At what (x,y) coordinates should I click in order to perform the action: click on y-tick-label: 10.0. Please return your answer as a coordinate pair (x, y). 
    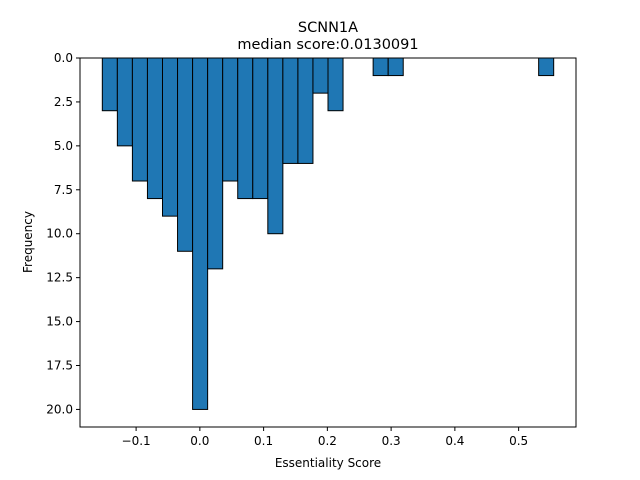
    Looking at the image, I should click on (59, 234).